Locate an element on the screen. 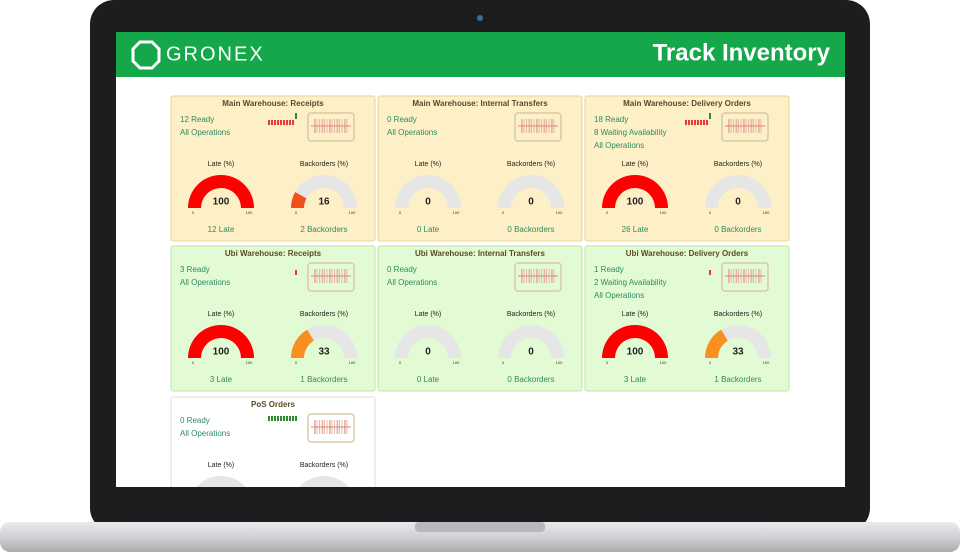 The width and height of the screenshot is (960, 557). page-title: Track Inventory is located at coordinates (742, 52).